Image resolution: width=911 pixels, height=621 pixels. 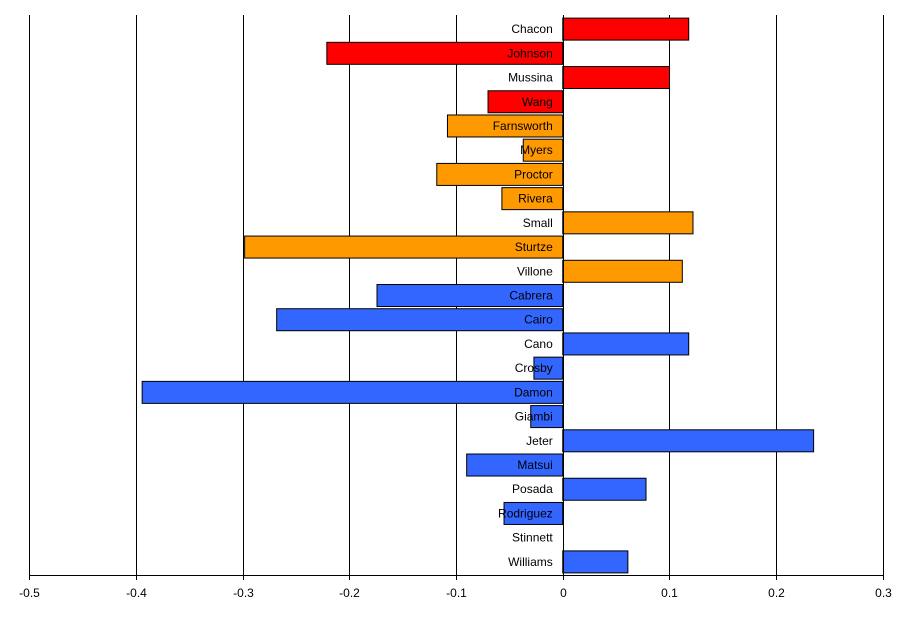 What do you see at coordinates (529, 53) in the screenshot?
I see `category-label: Johnson` at bounding box center [529, 53].